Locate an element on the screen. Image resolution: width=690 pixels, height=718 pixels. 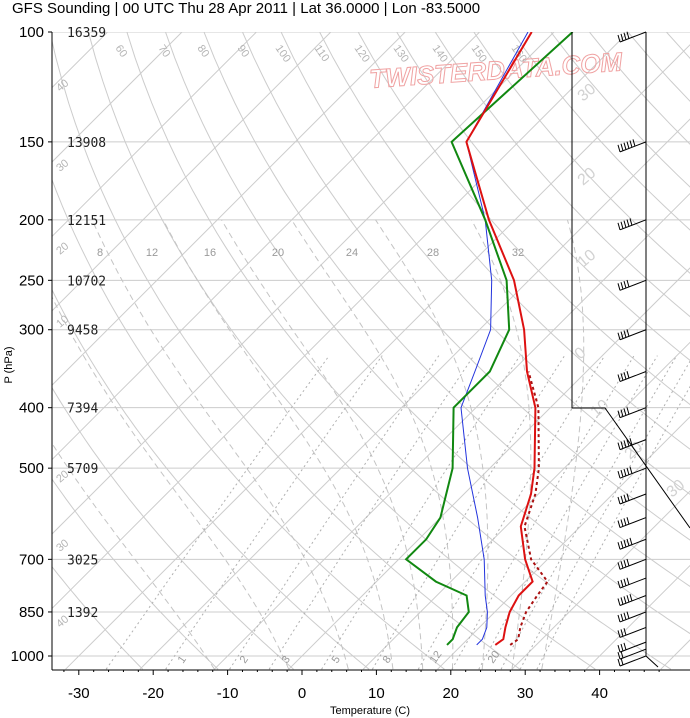
temperature-tick-label: 10 is located at coordinates (376, 693).